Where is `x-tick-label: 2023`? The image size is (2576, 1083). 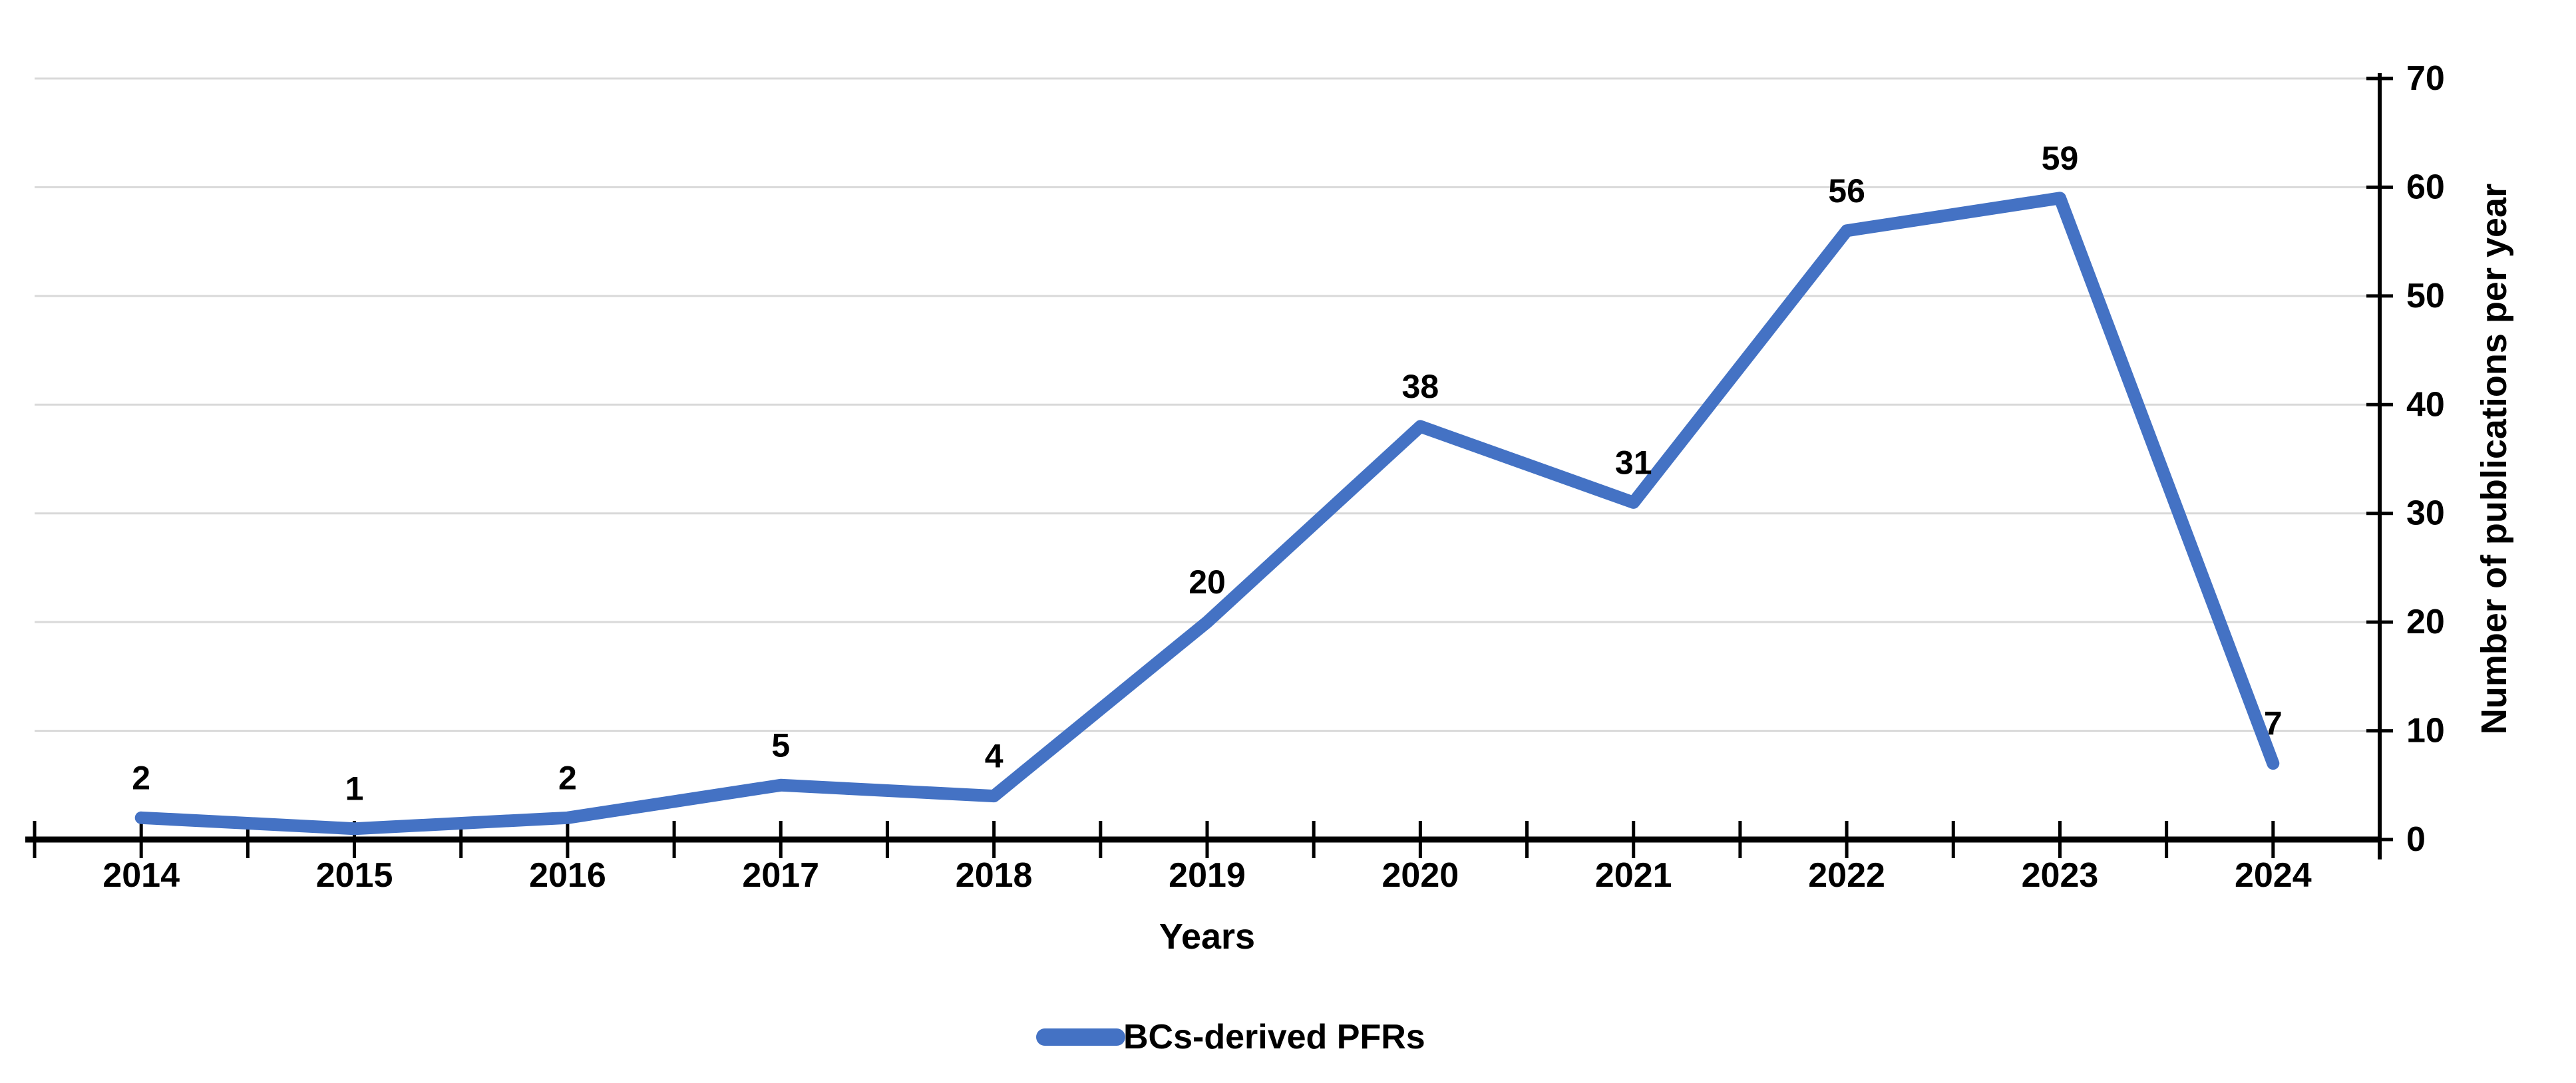 x-tick-label: 2023 is located at coordinates (2060, 876).